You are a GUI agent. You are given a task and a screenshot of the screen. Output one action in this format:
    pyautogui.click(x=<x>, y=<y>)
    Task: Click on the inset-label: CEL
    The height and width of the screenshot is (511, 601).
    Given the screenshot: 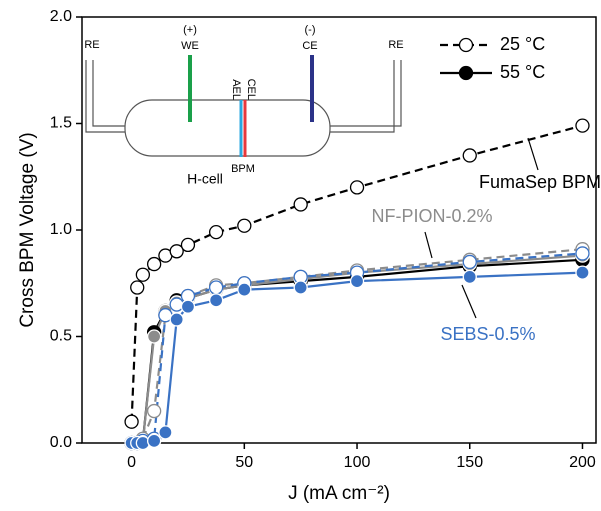 What is the action you would take?
    pyautogui.click(x=251, y=89)
    